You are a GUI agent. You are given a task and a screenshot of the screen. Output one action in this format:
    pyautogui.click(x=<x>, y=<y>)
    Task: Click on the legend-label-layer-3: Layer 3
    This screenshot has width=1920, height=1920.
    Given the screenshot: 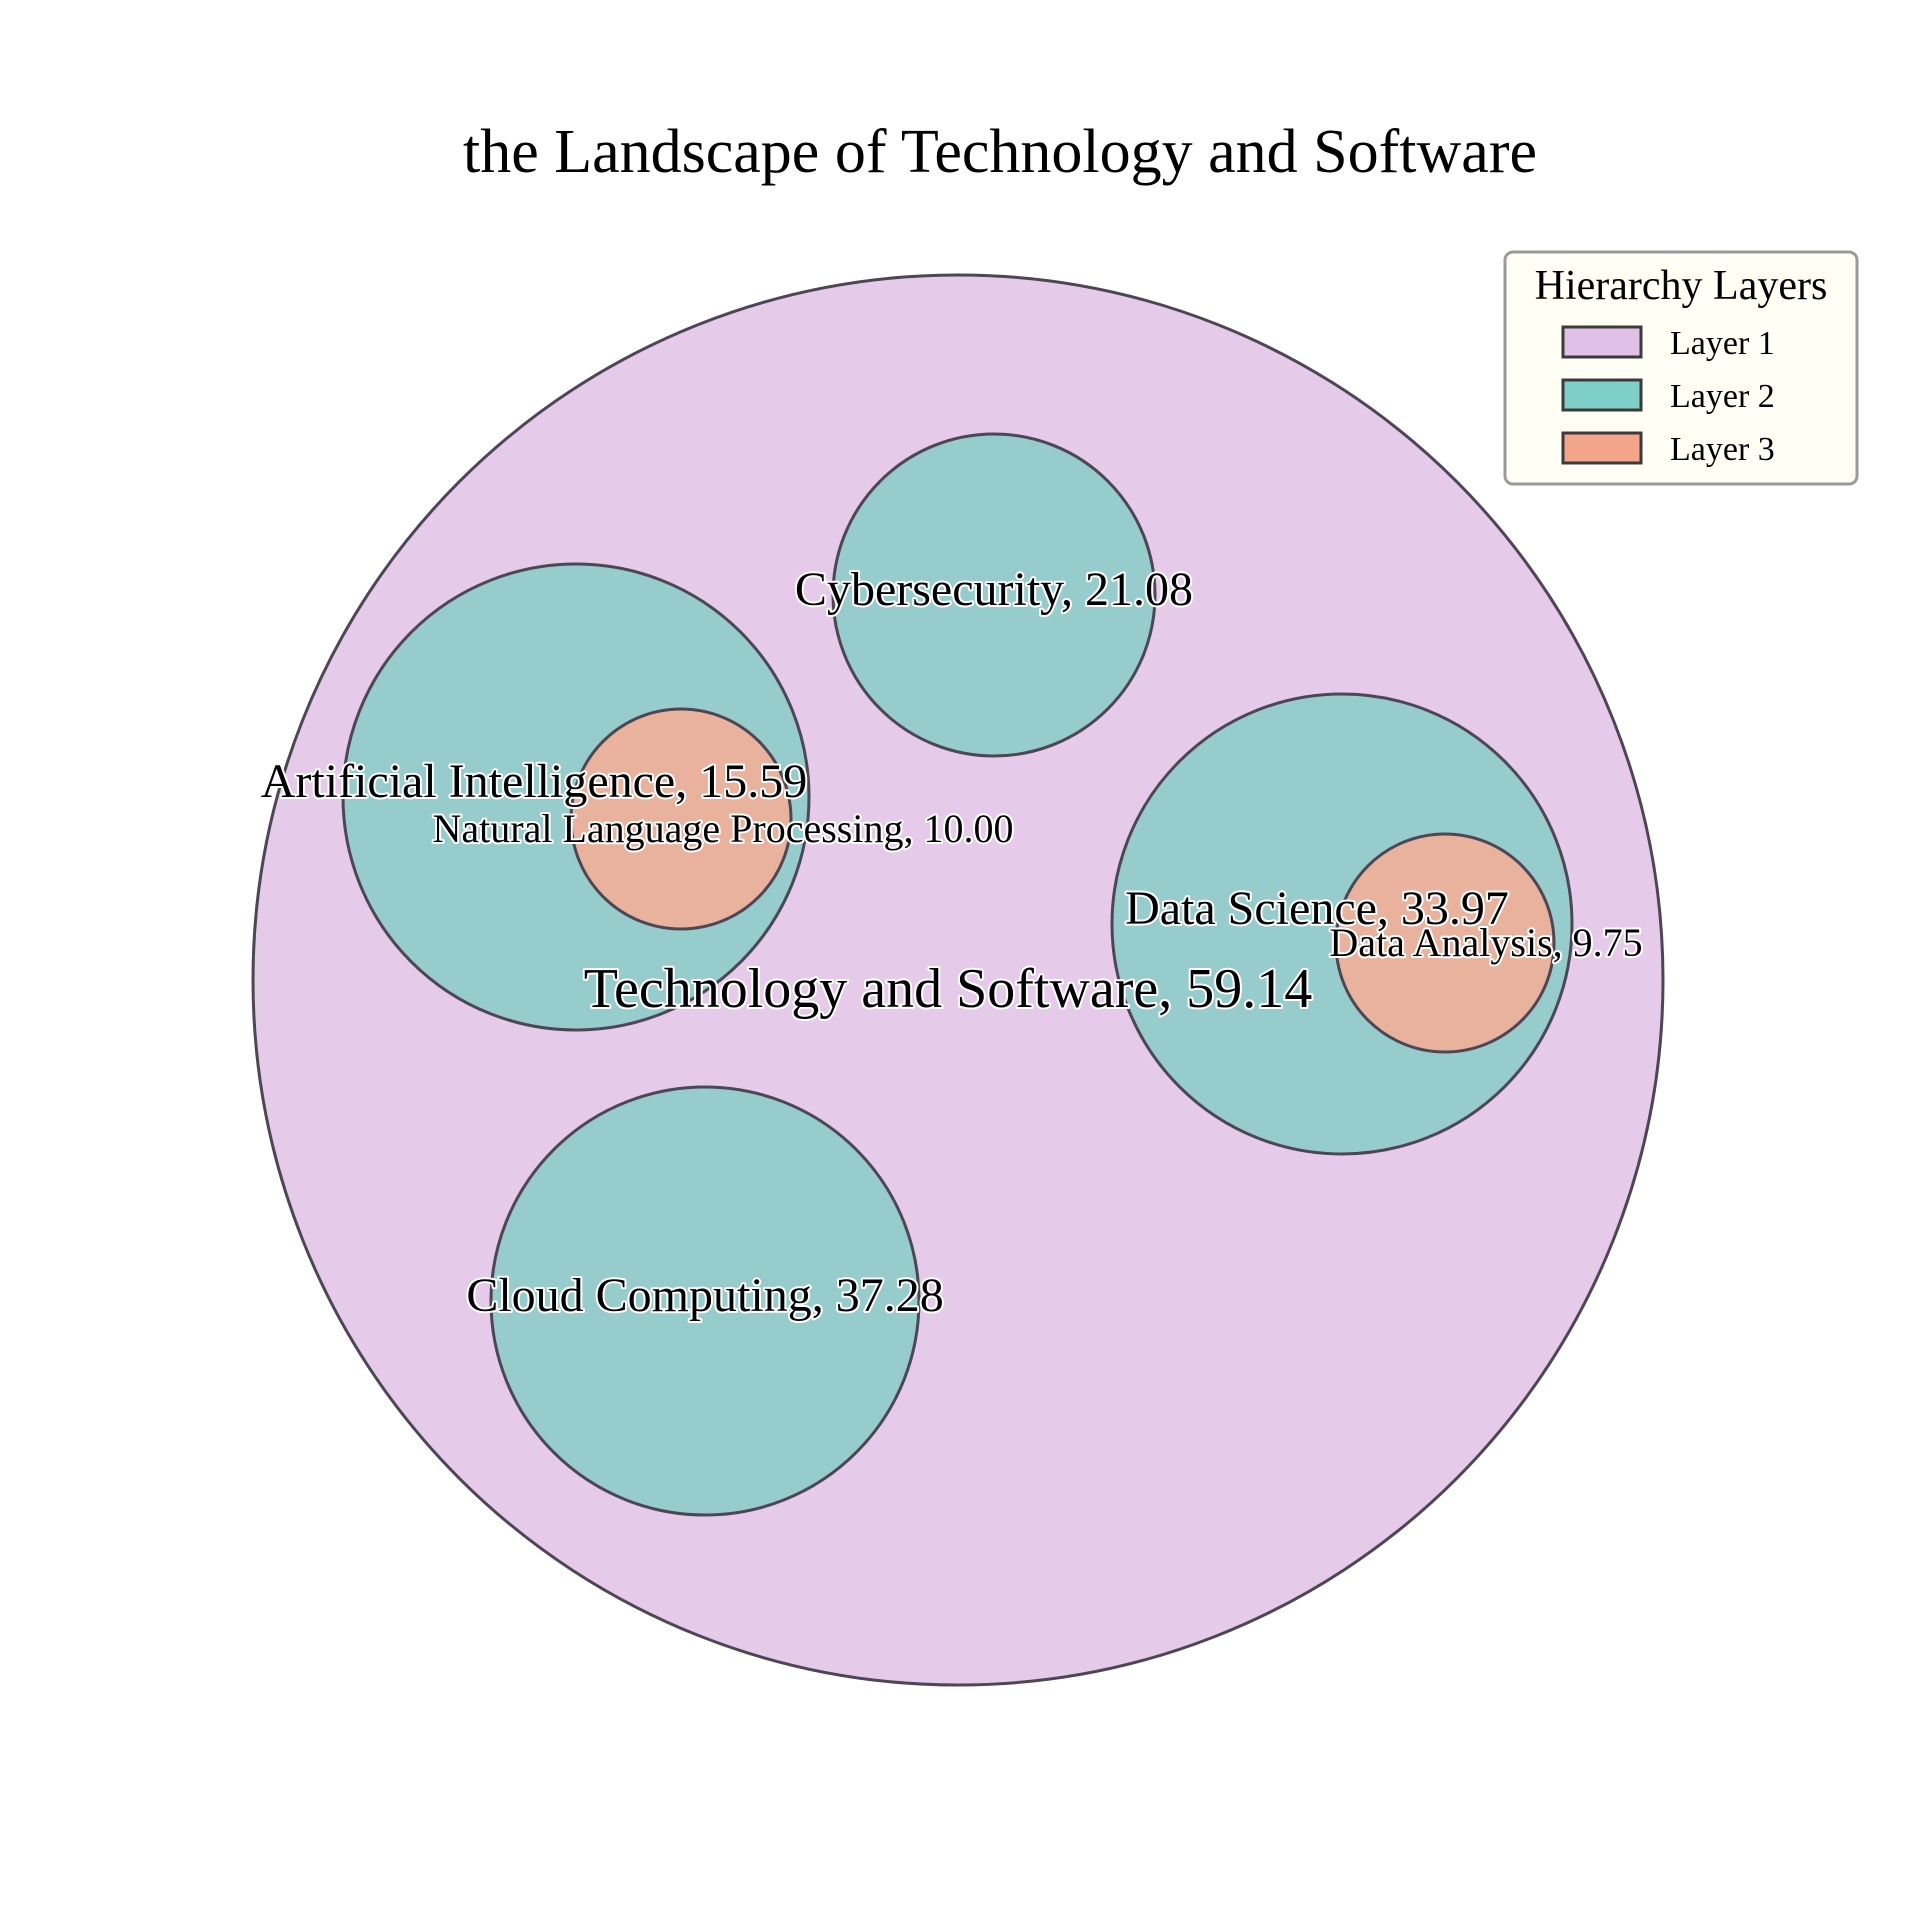 What is the action you would take?
    pyautogui.click(x=1722, y=449)
    